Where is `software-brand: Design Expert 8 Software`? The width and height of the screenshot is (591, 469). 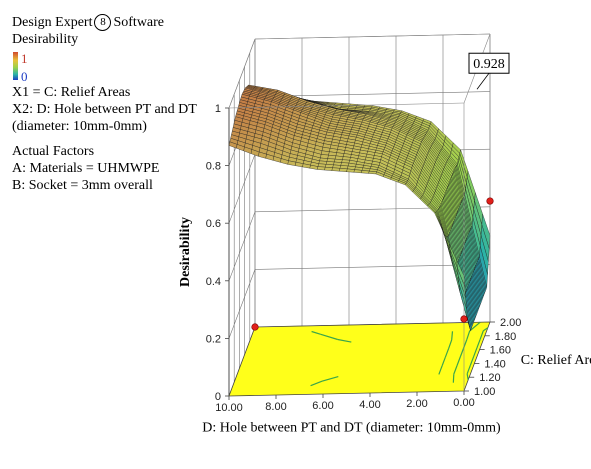
software-brand: Design Expert 8 Software is located at coordinates (104, 22).